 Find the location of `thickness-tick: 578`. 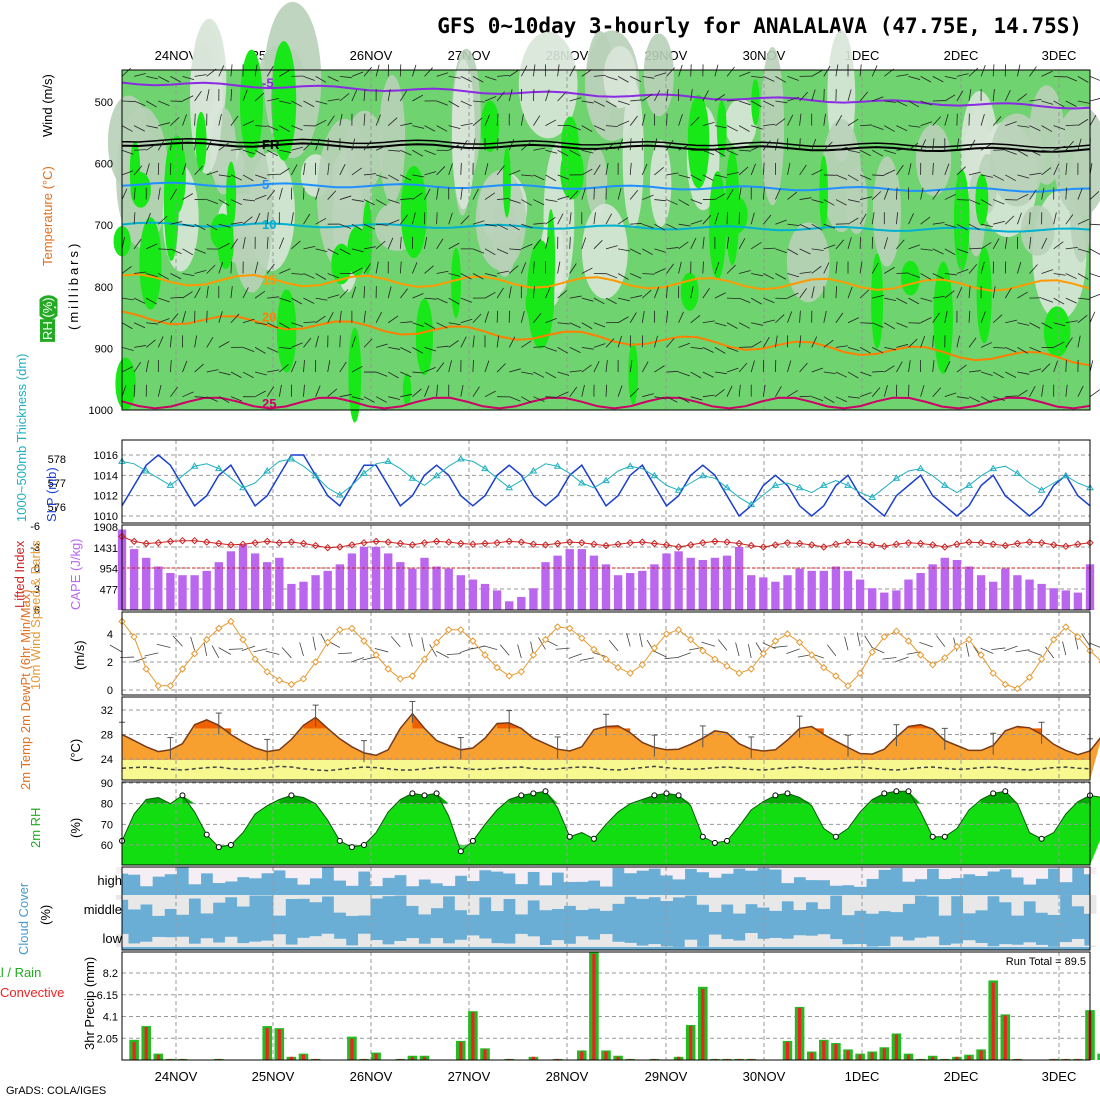

thickness-tick: 578 is located at coordinates (57, 460).